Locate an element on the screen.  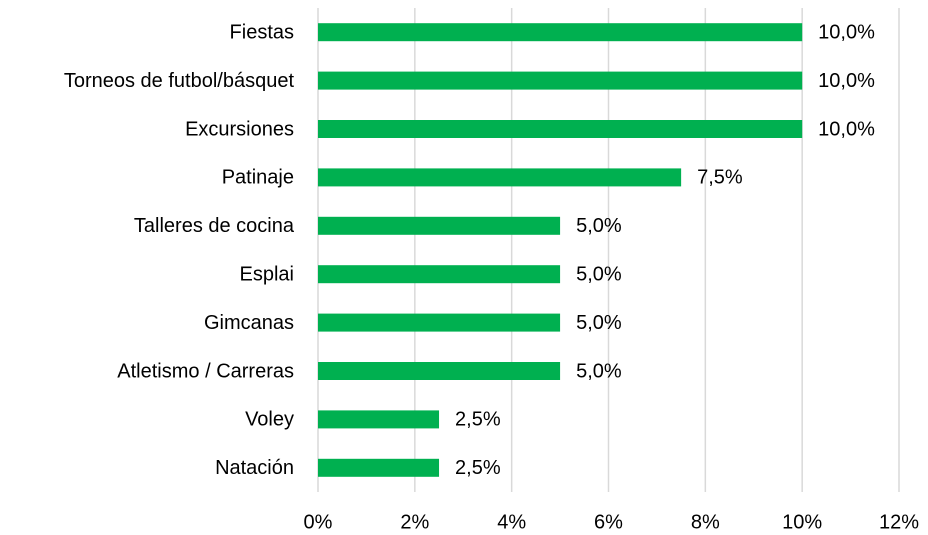
x-tick-label: 0% is located at coordinates (318, 522).